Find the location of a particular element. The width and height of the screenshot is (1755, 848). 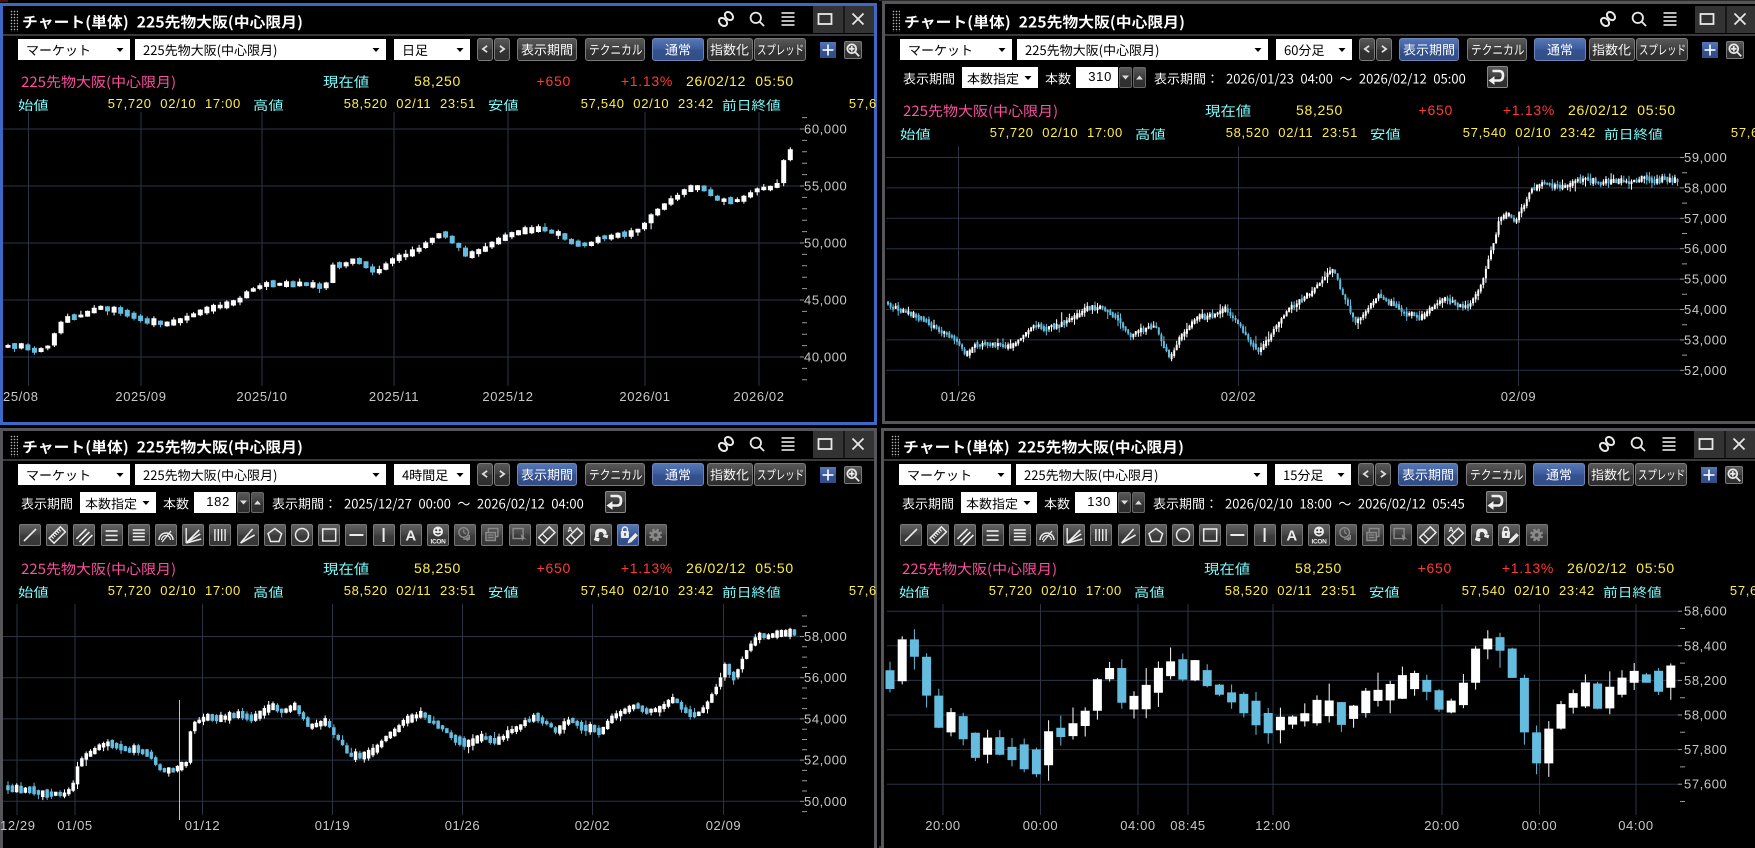

svg-text: 58,600 is located at coordinates (1705, 611).